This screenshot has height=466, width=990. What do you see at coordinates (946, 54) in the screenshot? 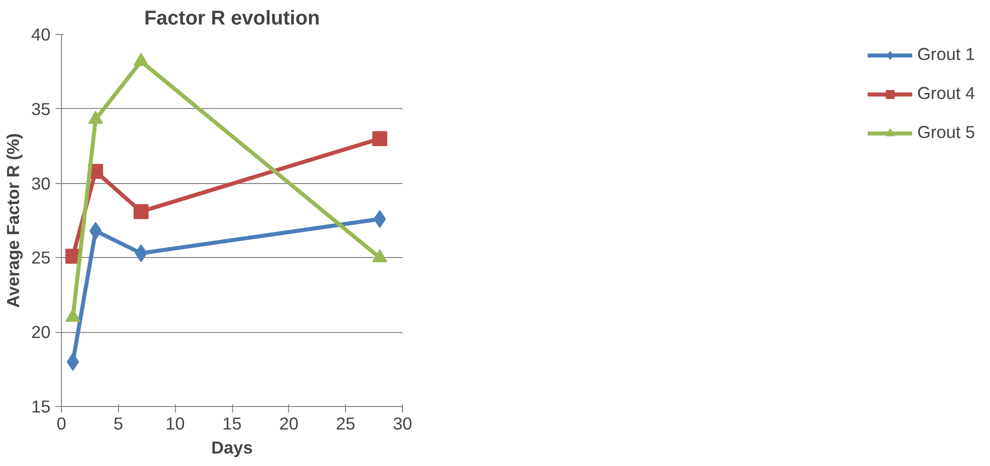
I see `legend-label: Grout 1` at bounding box center [946, 54].